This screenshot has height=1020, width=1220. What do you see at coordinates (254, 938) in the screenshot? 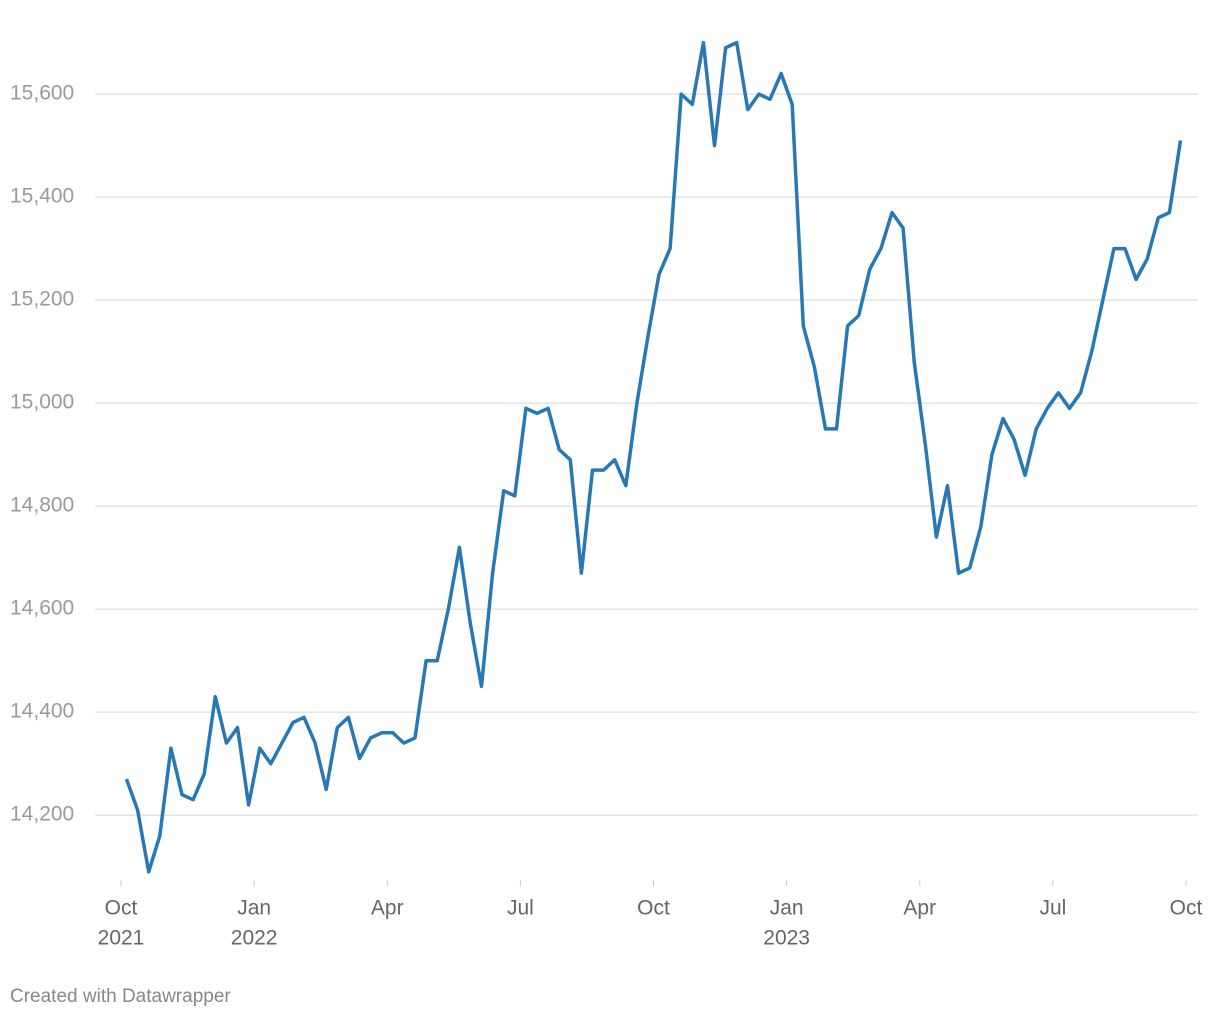
I see `x-tick-year: 2022` at bounding box center [254, 938].